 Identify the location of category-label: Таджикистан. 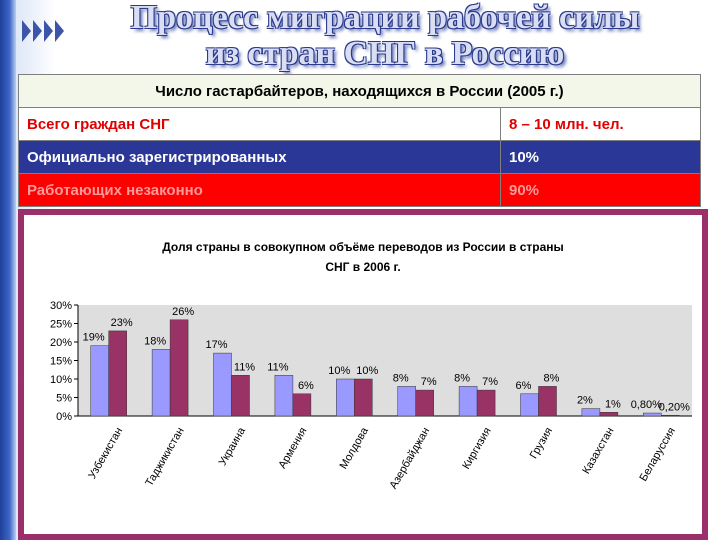
(164, 457).